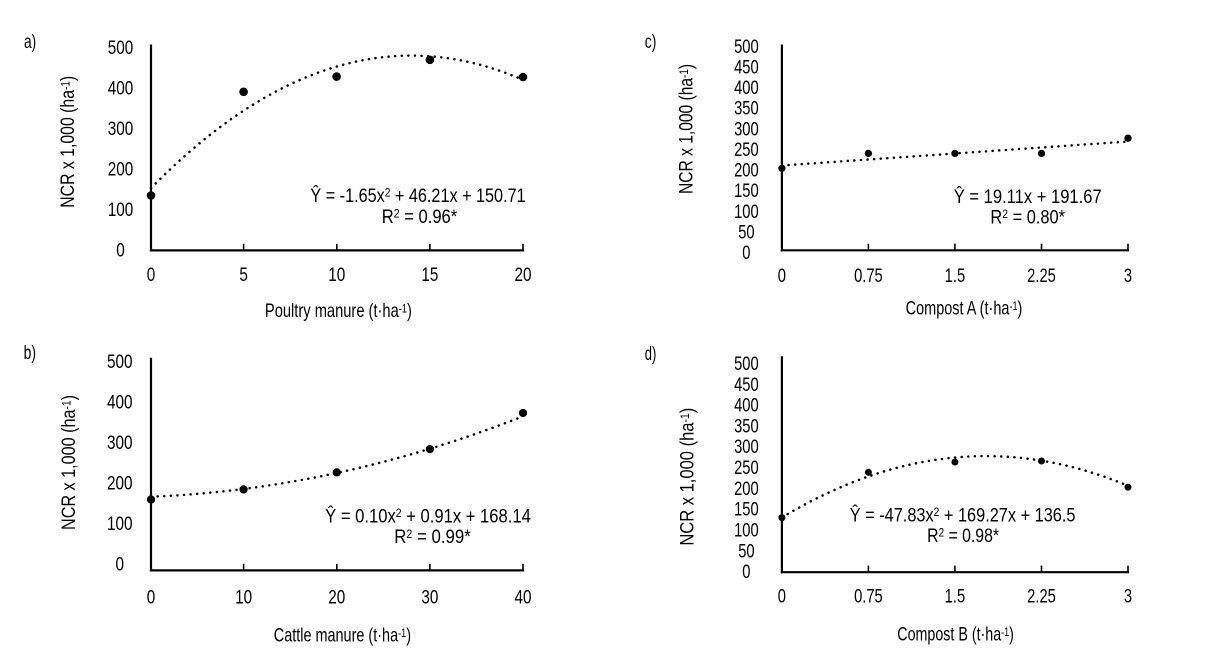 This screenshot has width=1209, height=660. I want to click on svg-text: Poultry manure (t·ha-1), so click(338, 310).